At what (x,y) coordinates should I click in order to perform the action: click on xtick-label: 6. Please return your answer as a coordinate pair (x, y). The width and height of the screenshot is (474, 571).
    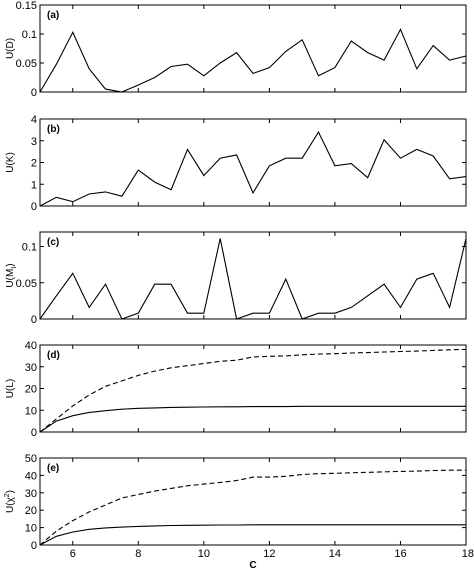
    Looking at the image, I should click on (73, 554).